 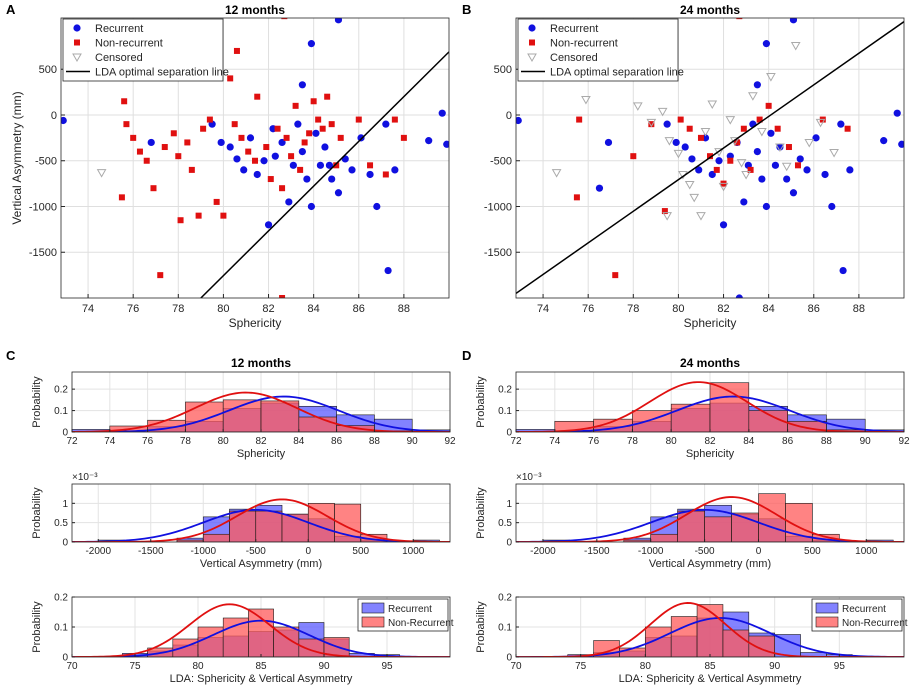 I want to click on hist-d-1-xtick-label: 88, so click(x=827, y=441).